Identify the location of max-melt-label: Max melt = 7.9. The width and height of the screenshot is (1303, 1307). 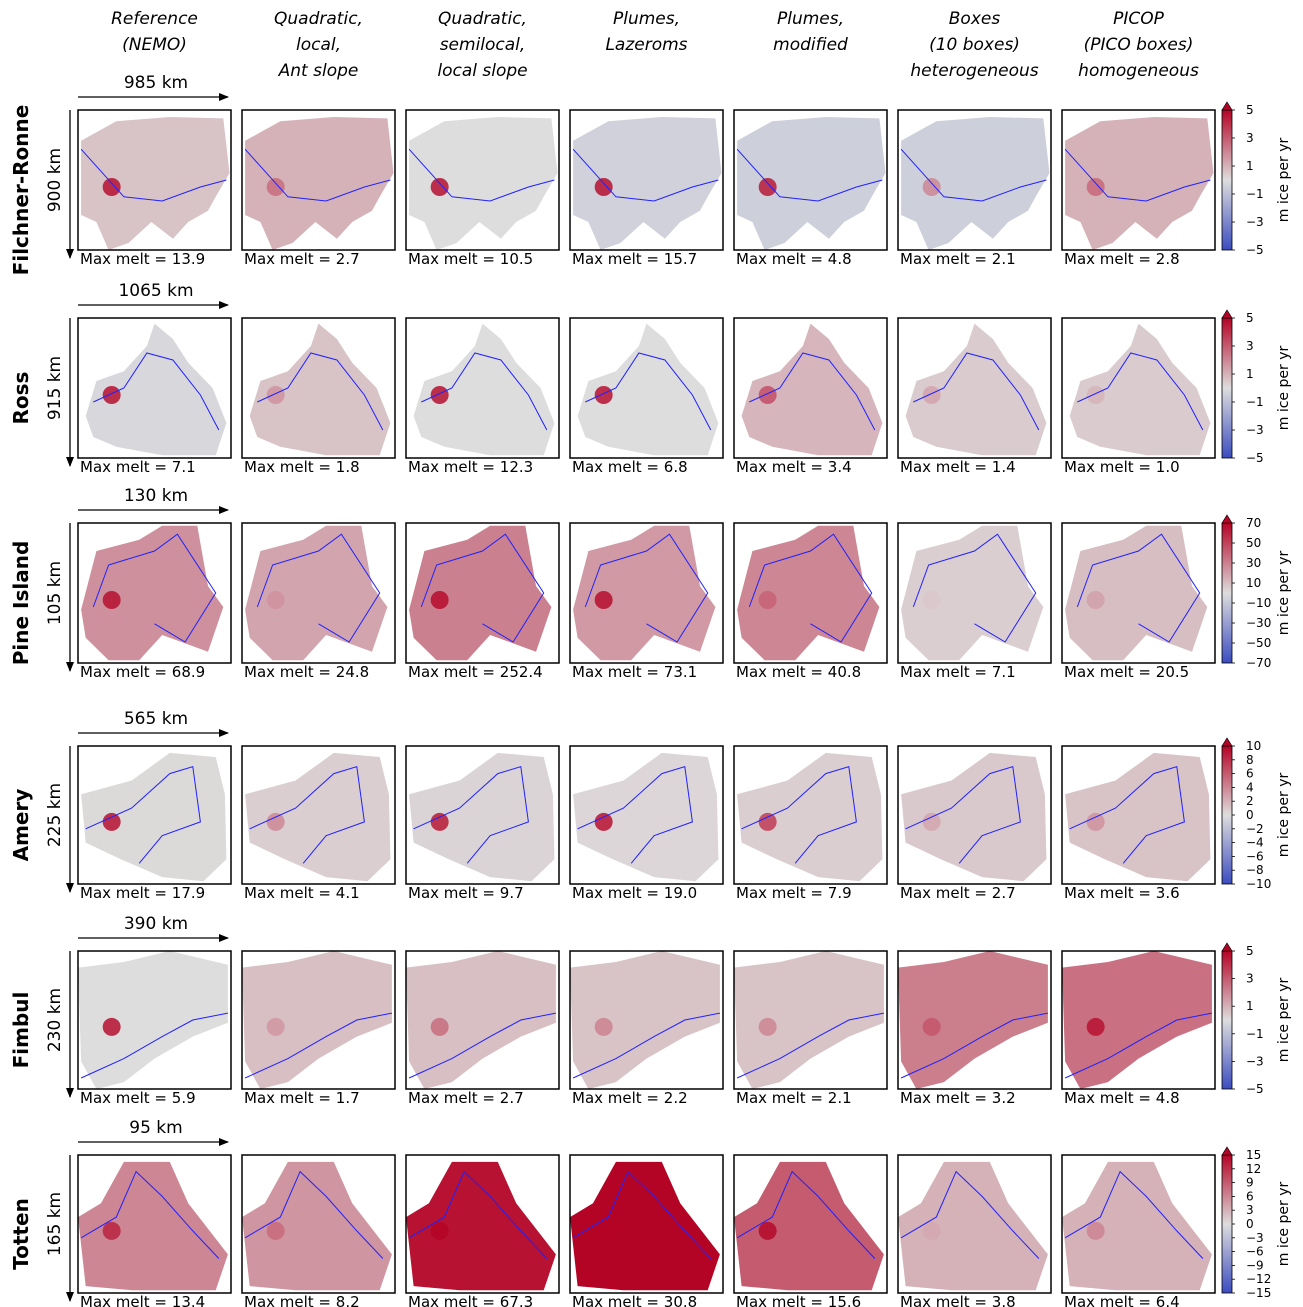
(794, 893).